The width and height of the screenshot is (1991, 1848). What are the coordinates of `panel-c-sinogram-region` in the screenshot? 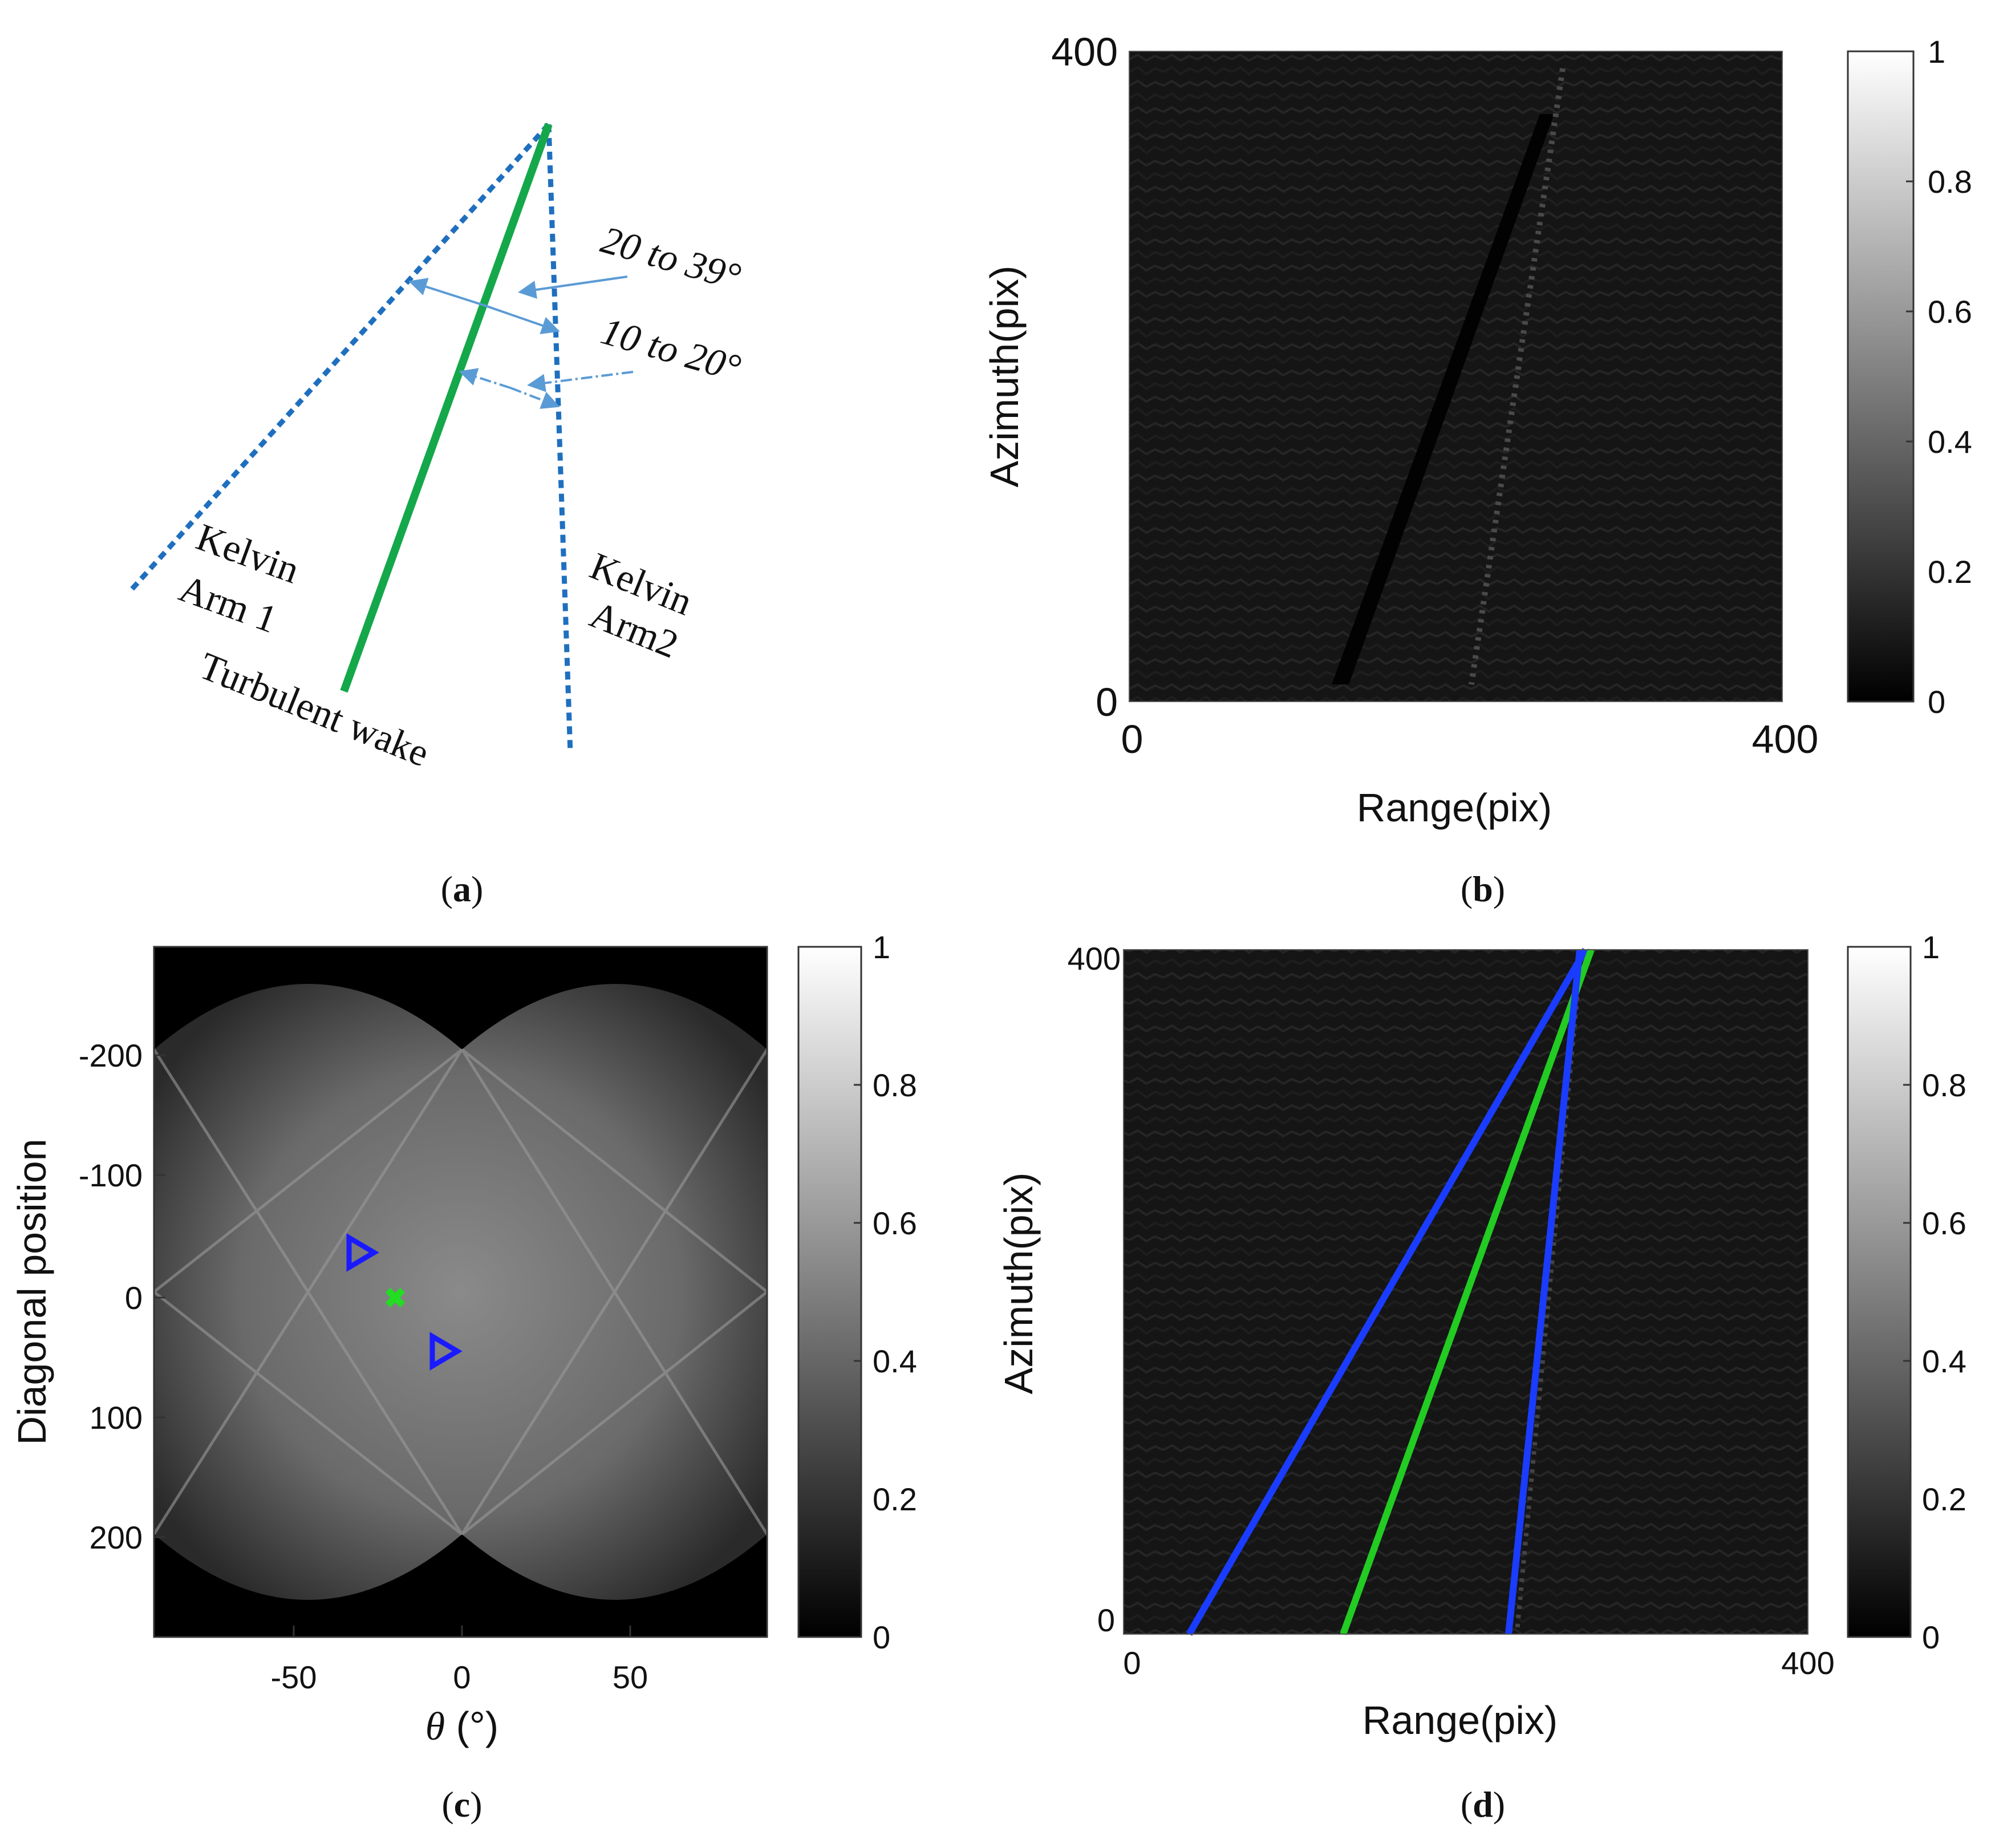 It's located at (460, 1292).